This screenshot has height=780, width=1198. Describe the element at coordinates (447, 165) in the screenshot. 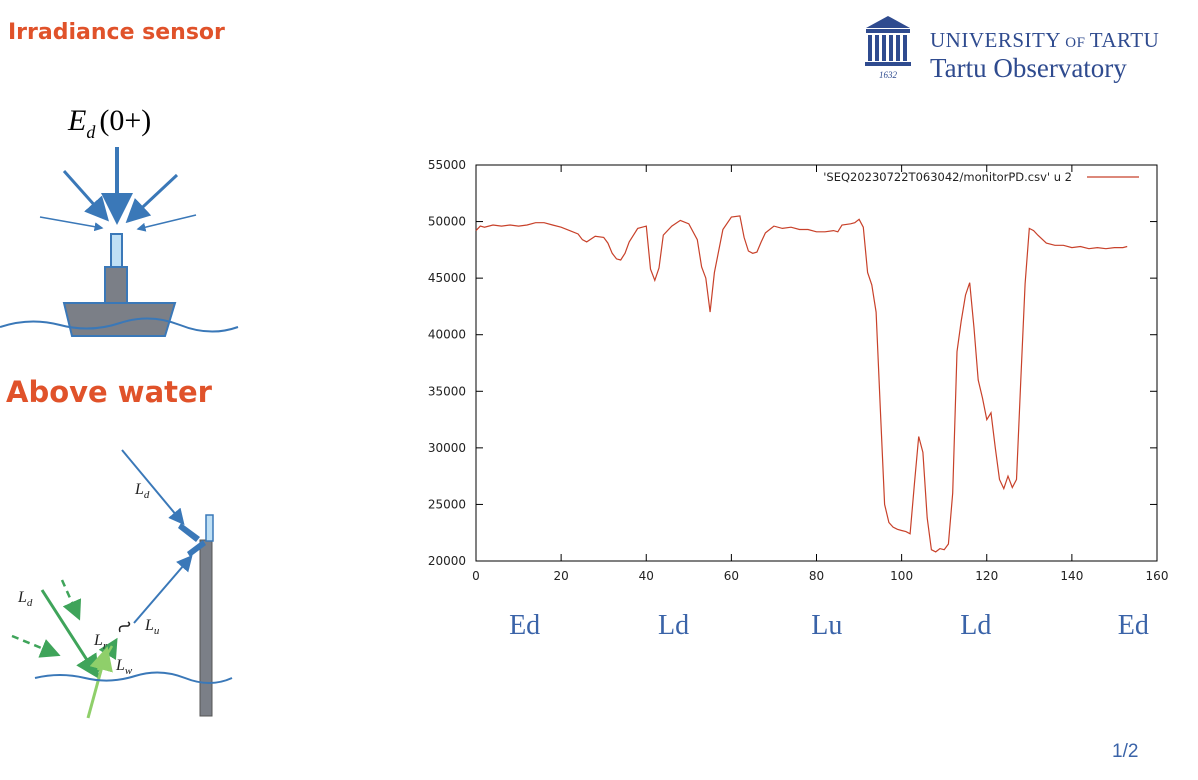

I see `y-tick-label: 55000` at that location.